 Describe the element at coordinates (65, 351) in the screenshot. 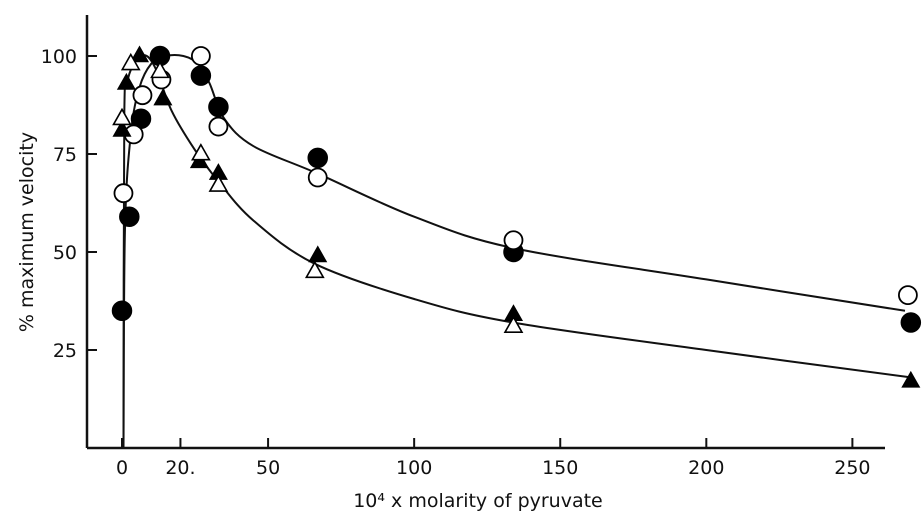

I see `y-tick-label: 25` at that location.